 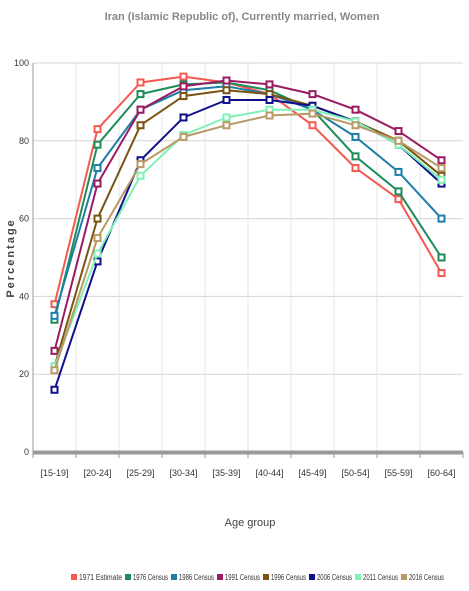 I want to click on x-tick-label: [30-34], so click(x=183, y=473).